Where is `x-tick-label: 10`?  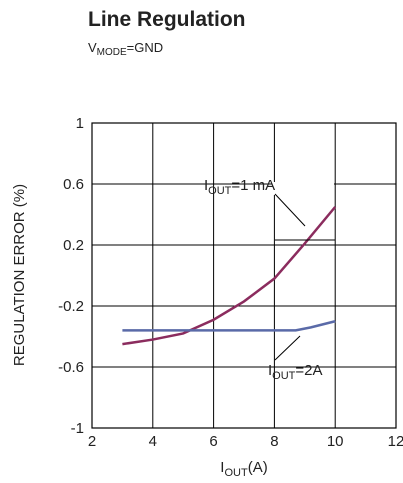 x-tick-label: 10 is located at coordinates (335, 441).